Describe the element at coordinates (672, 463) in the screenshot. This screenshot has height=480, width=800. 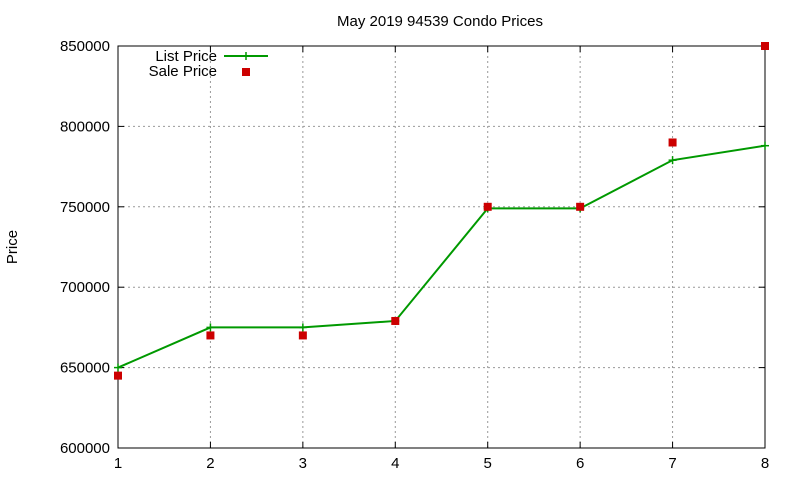
I see `x-tick-label: 7` at that location.